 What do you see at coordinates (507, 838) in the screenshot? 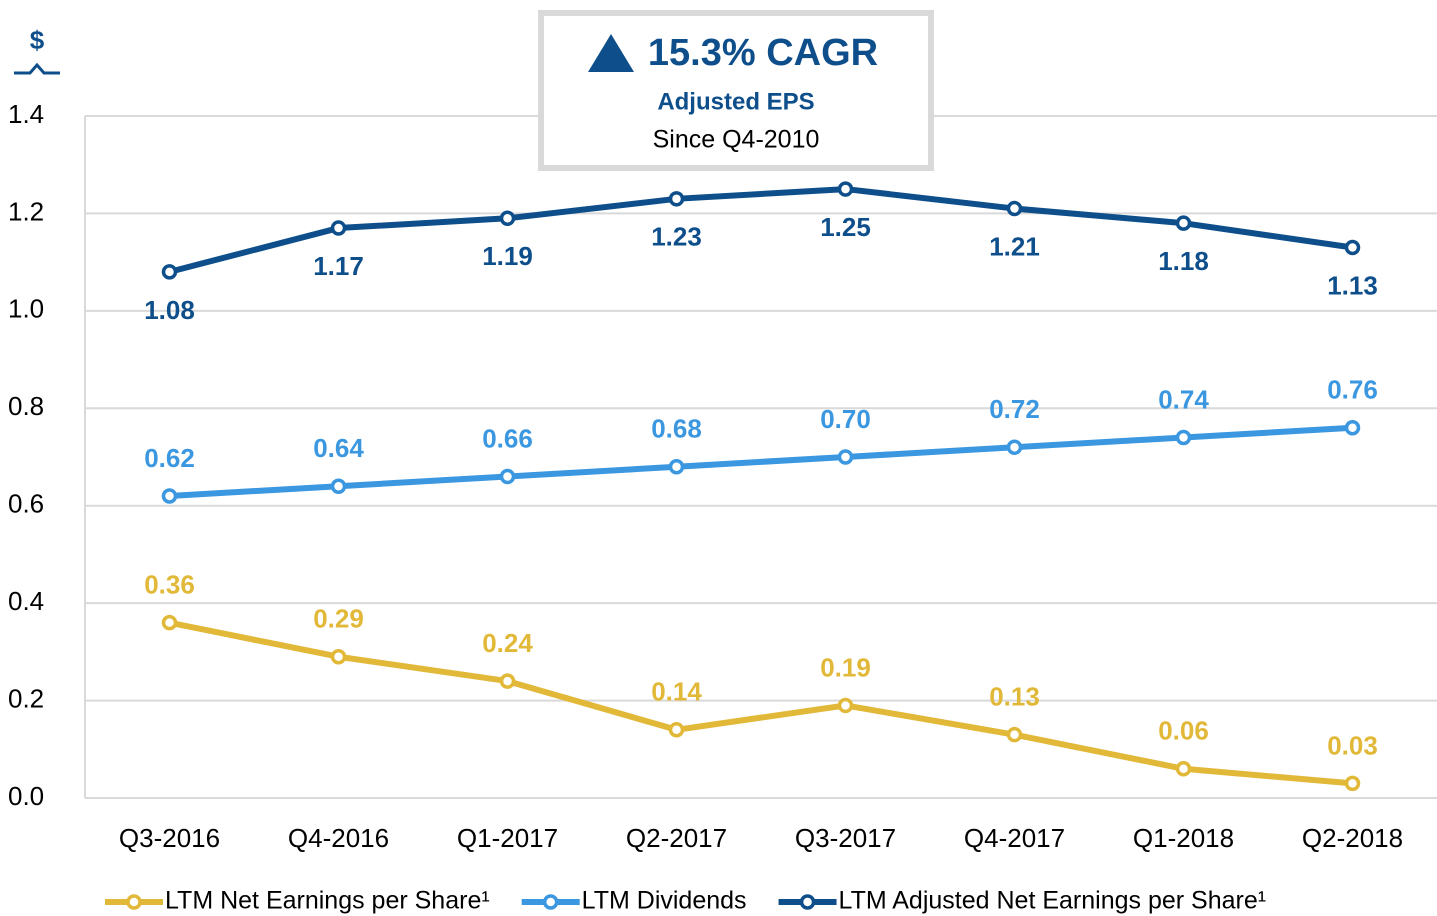
I see `x-tick-label: Q1-2017` at bounding box center [507, 838].